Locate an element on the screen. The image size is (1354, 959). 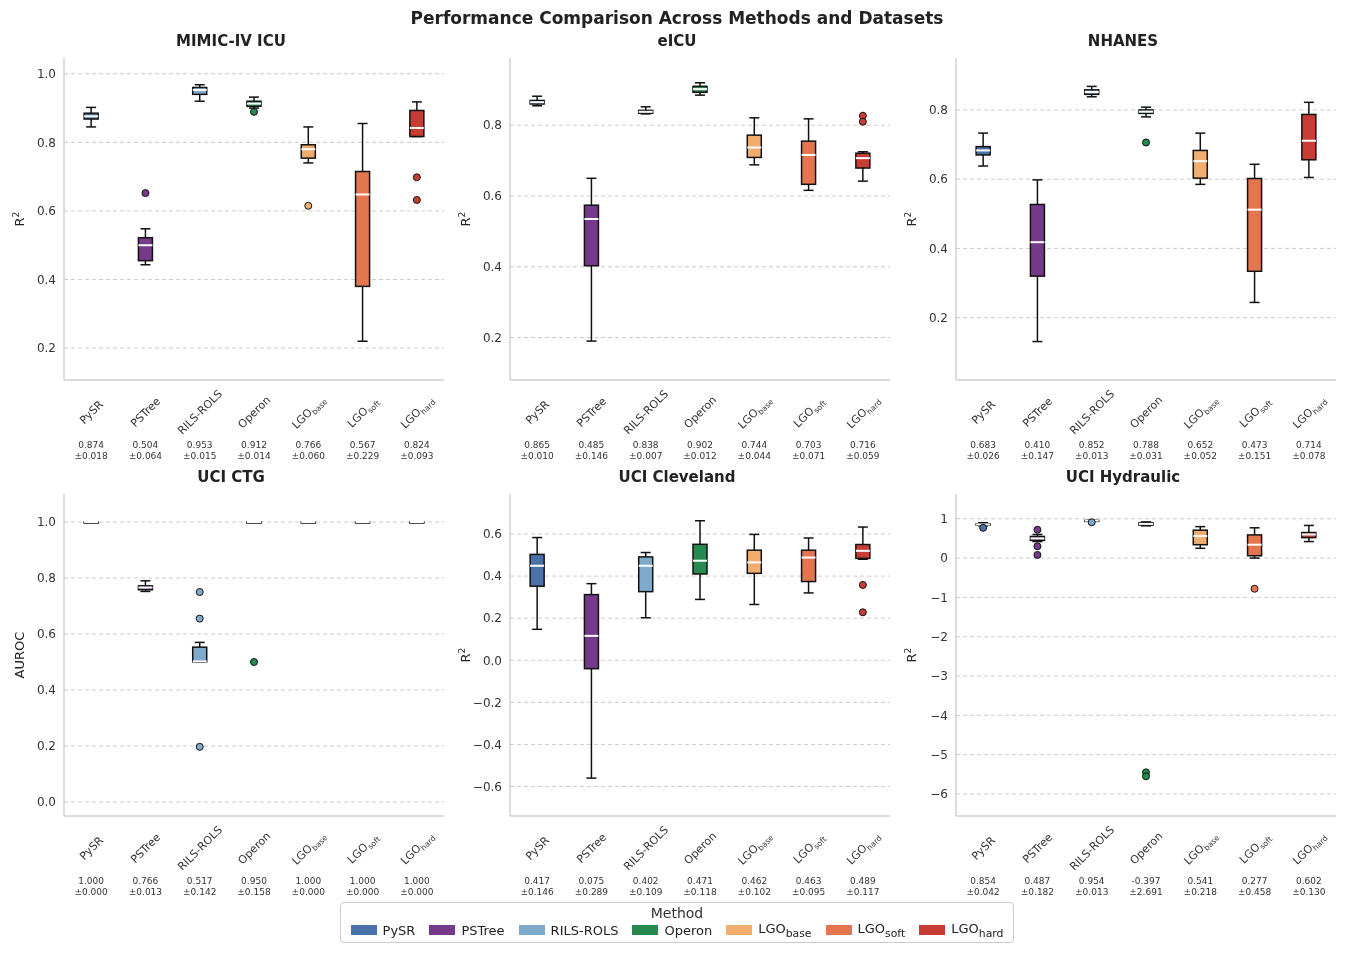
text: 0.766 ±0.060 is located at coordinates (308, 450).